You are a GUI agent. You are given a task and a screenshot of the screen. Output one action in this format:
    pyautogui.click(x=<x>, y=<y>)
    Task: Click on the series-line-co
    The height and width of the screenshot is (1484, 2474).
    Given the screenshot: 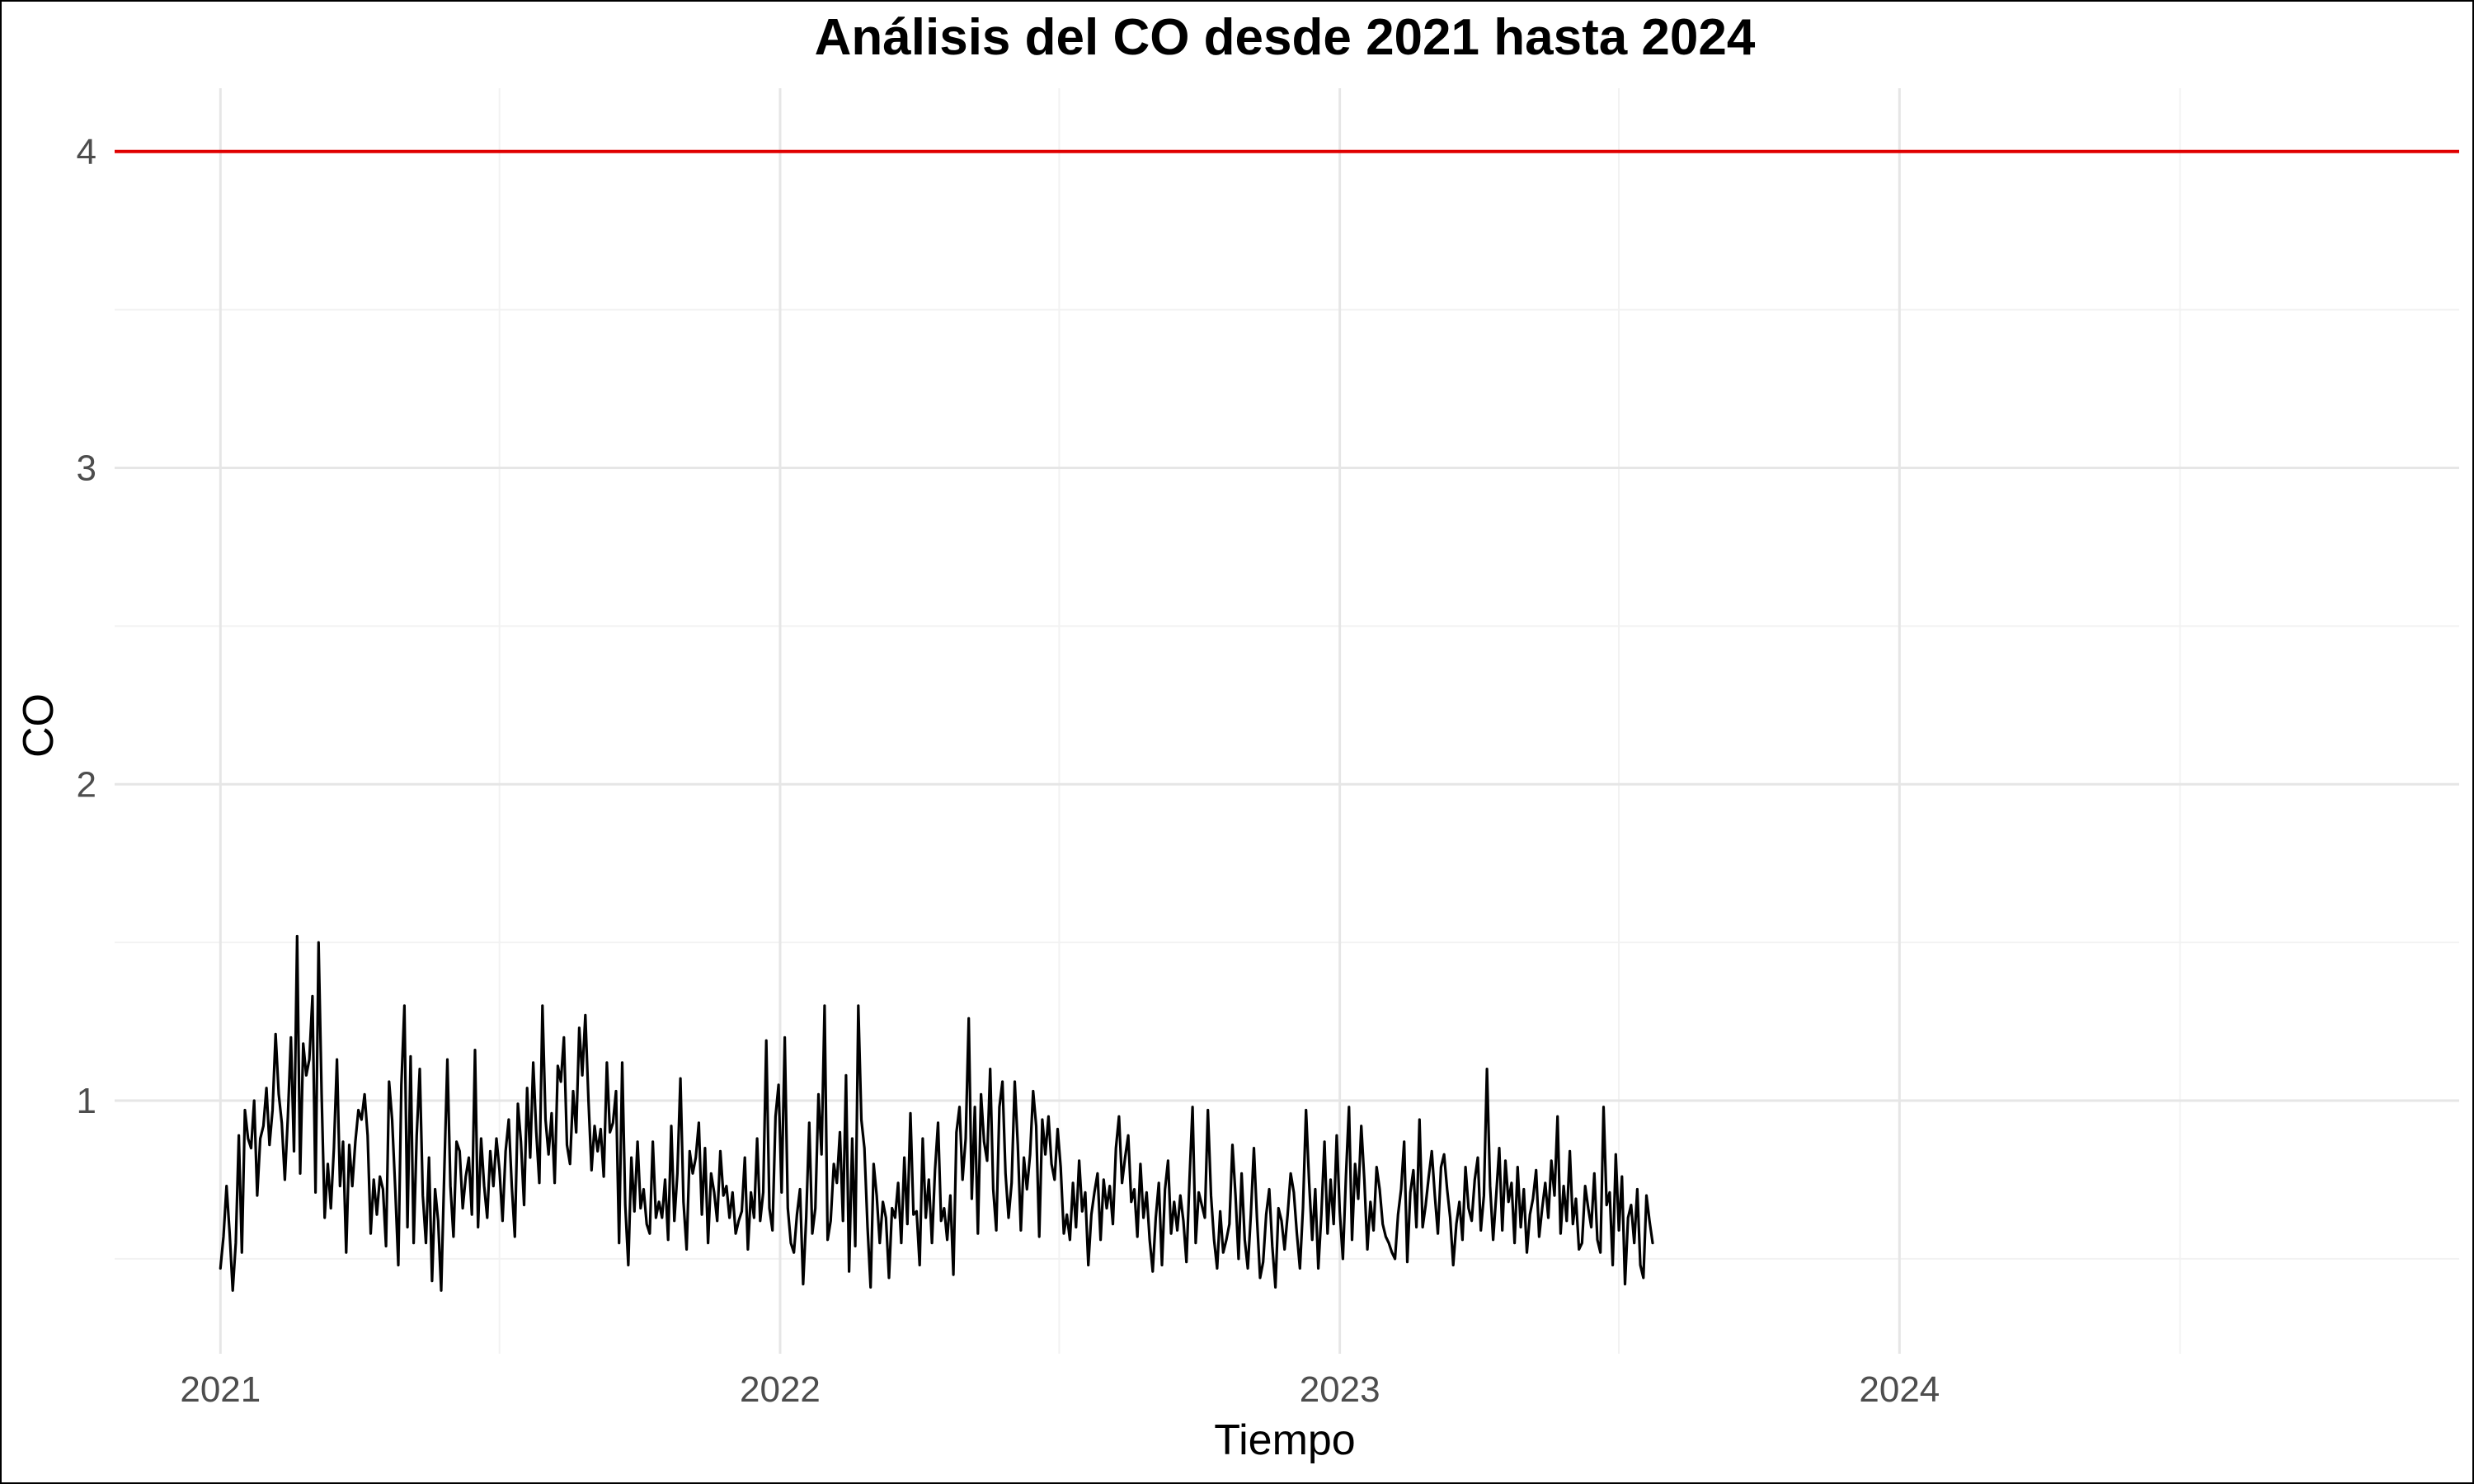 What is the action you would take?
    pyautogui.click(x=936, y=1113)
    